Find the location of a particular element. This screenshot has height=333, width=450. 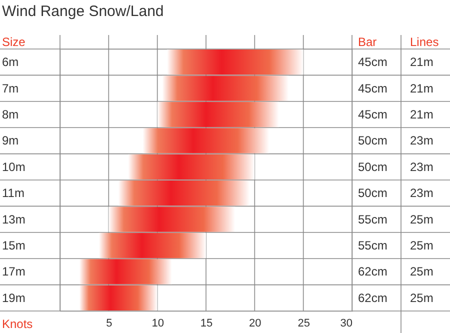

x-tick-label: 25 is located at coordinates (304, 324).